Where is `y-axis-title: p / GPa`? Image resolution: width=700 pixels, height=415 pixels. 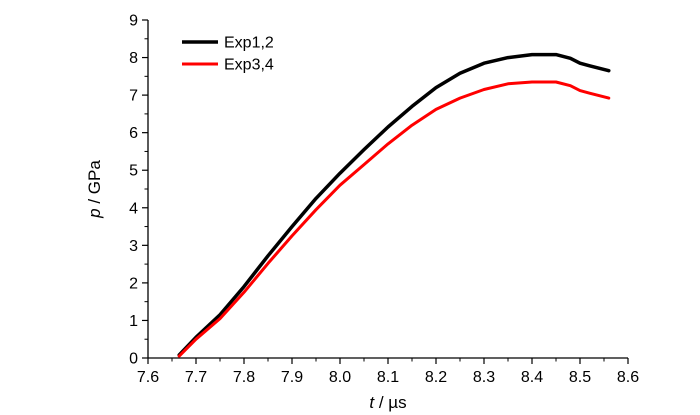
y-axis-title: p / GPa is located at coordinates (94, 189).